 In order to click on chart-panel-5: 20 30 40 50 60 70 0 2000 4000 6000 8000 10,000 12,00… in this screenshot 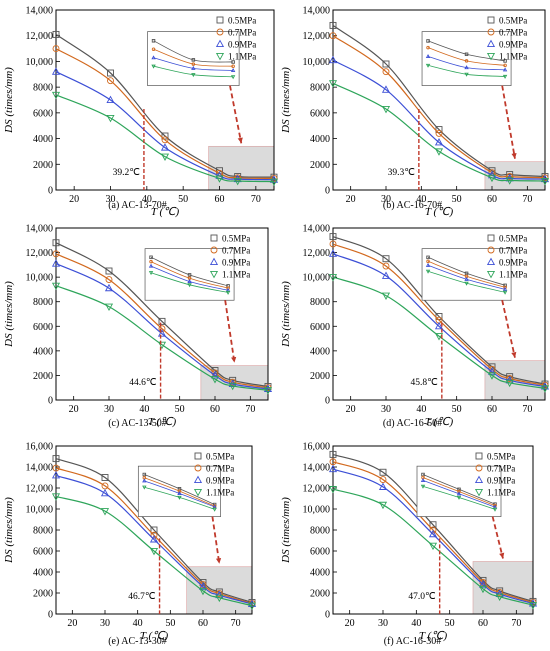, I will do `click(130, 542)`.